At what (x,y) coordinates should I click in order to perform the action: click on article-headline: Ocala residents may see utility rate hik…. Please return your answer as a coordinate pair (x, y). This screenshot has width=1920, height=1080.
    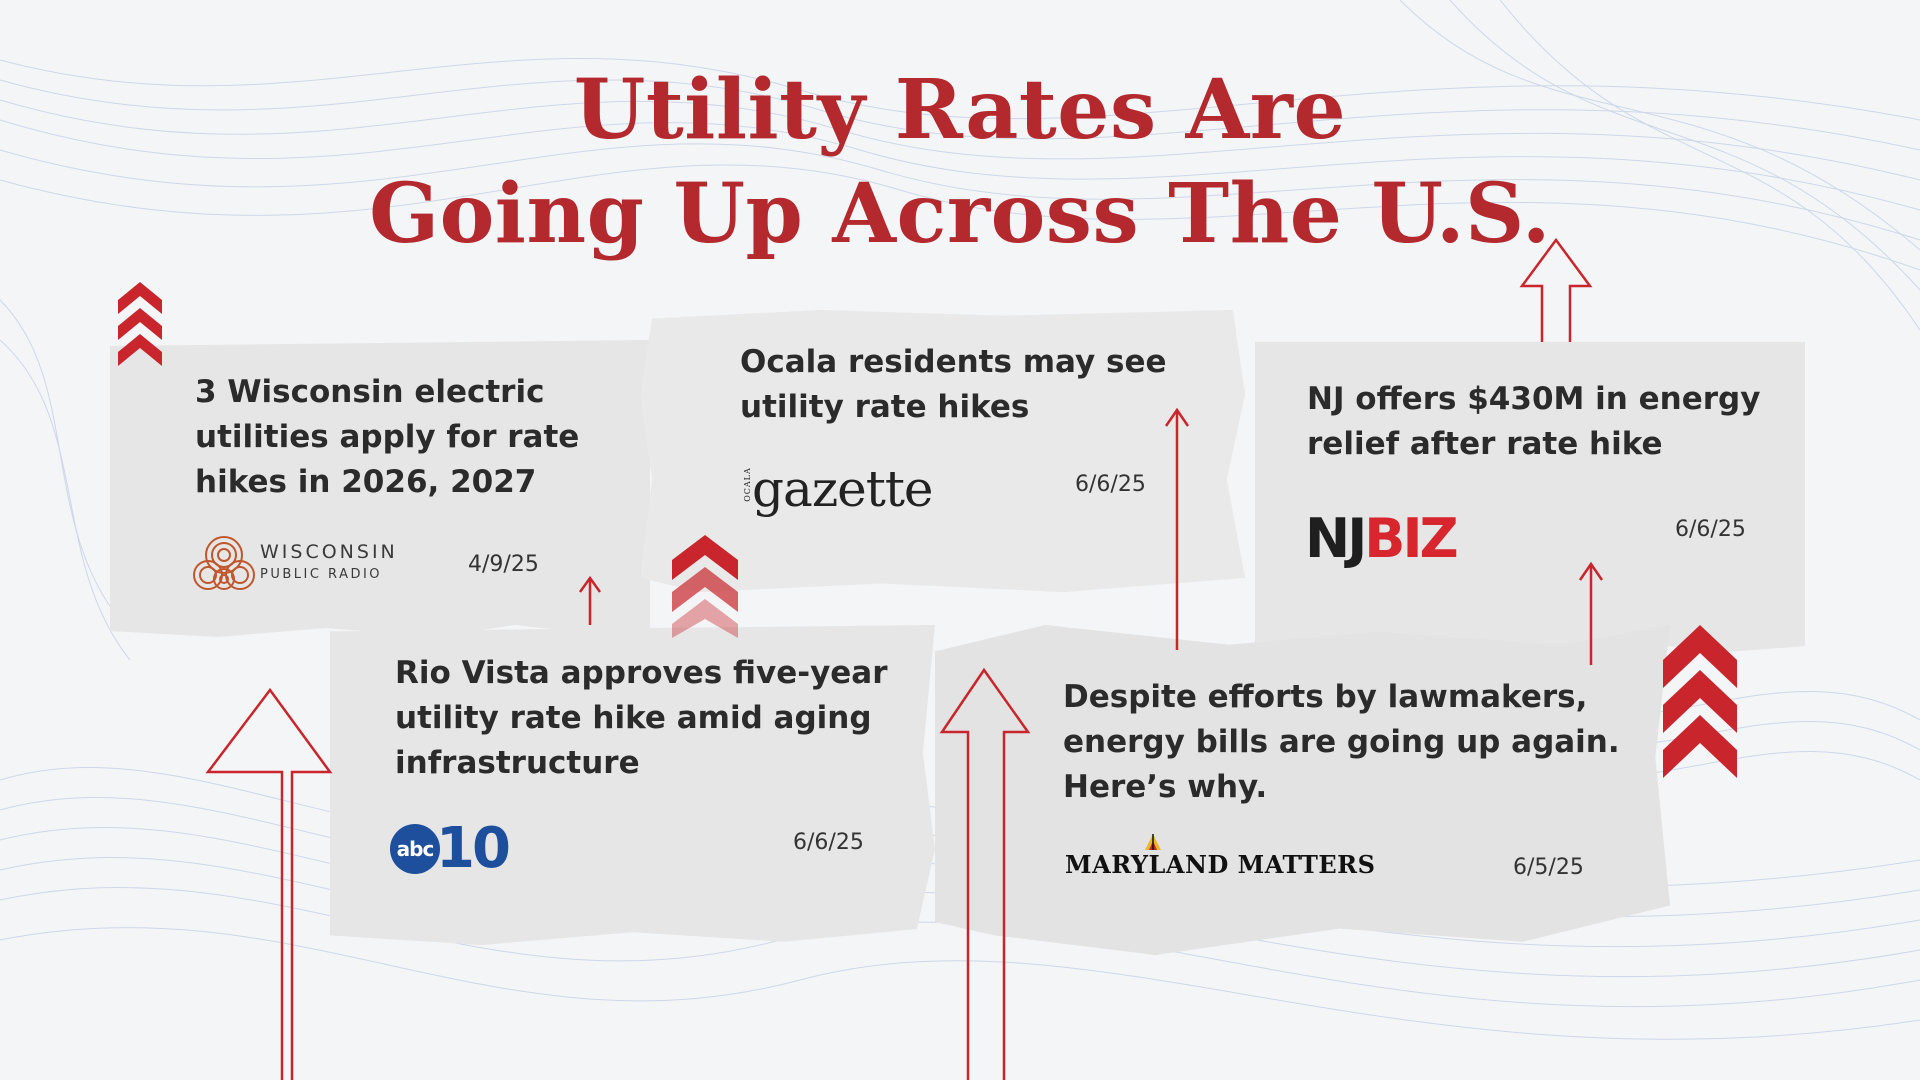
    Looking at the image, I should click on (953, 385).